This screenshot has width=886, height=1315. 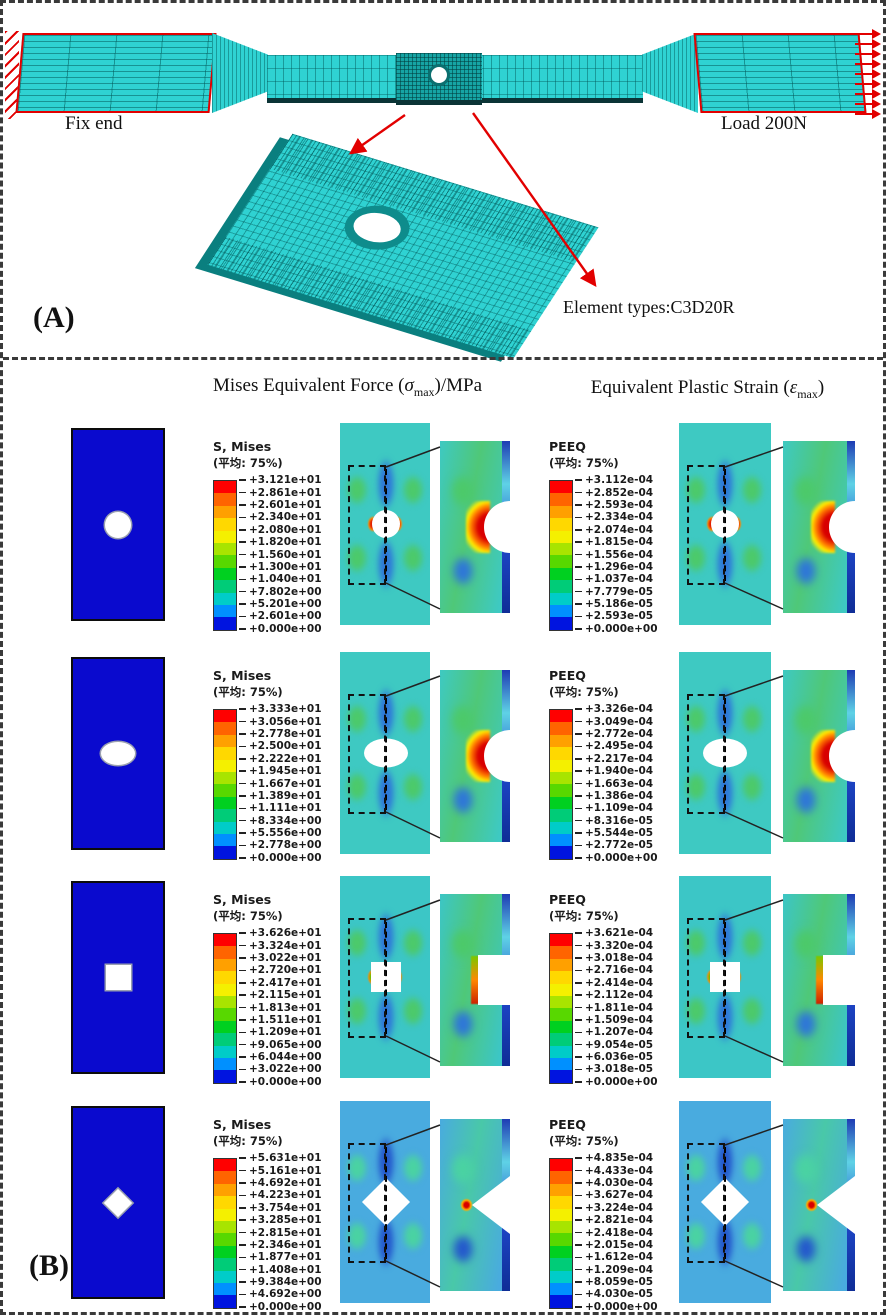 I want to click on legend-tick-value: +1.556e-04, so click(x=616, y=554).